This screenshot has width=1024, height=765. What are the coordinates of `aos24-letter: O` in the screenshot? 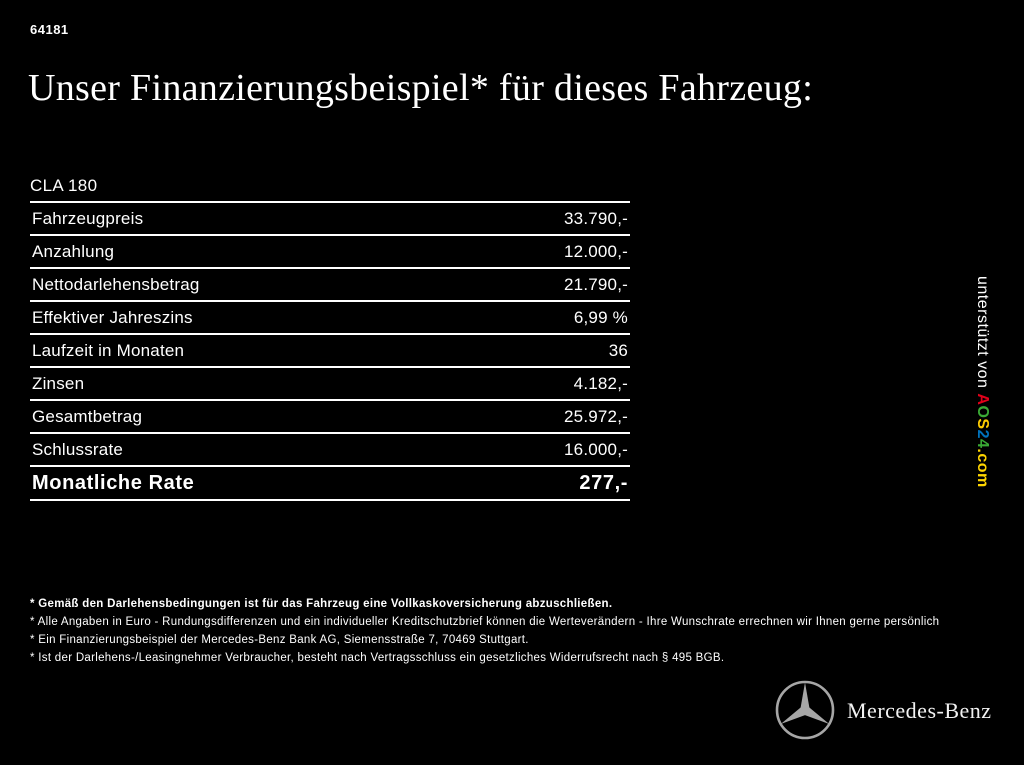 It's located at (982, 412).